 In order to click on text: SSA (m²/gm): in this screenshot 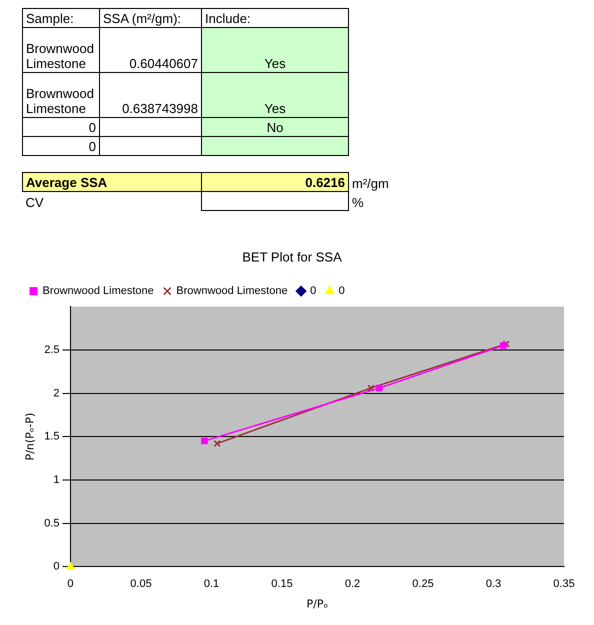, I will do `click(151, 18)`.